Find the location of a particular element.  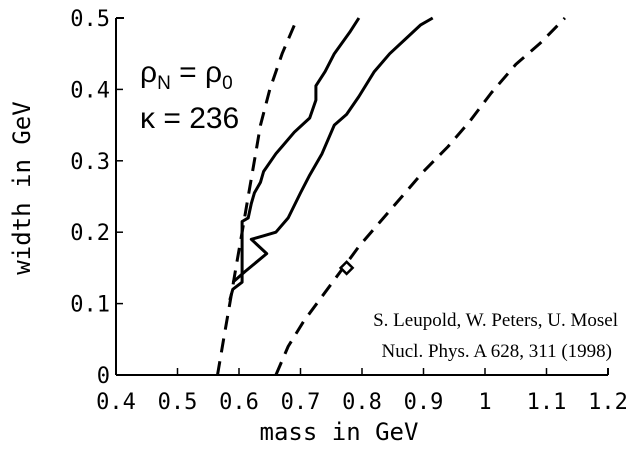

y-tick-label: 0.1 is located at coordinates (90, 305).